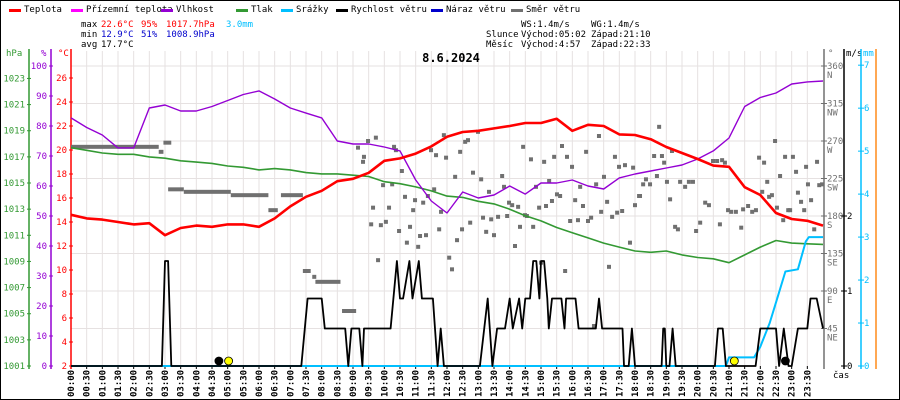 This screenshot has width=900, height=400. What do you see at coordinates (448, 383) in the screenshot?
I see `x-tick-label: 12:00` at bounding box center [448, 383].